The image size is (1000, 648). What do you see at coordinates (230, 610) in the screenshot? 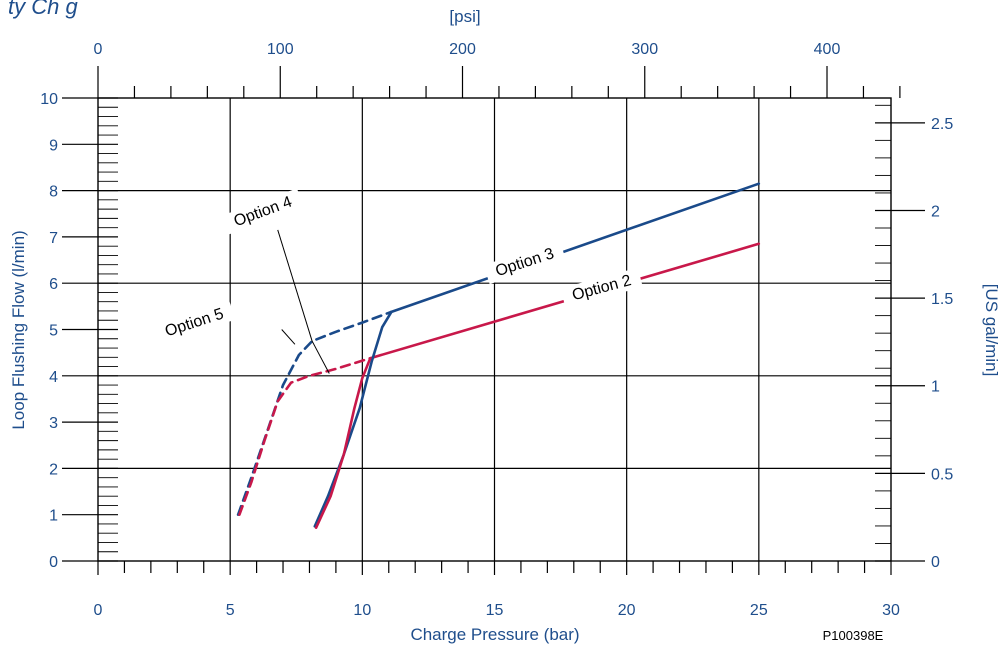
I see `x-tick-label: 5` at bounding box center [230, 610].